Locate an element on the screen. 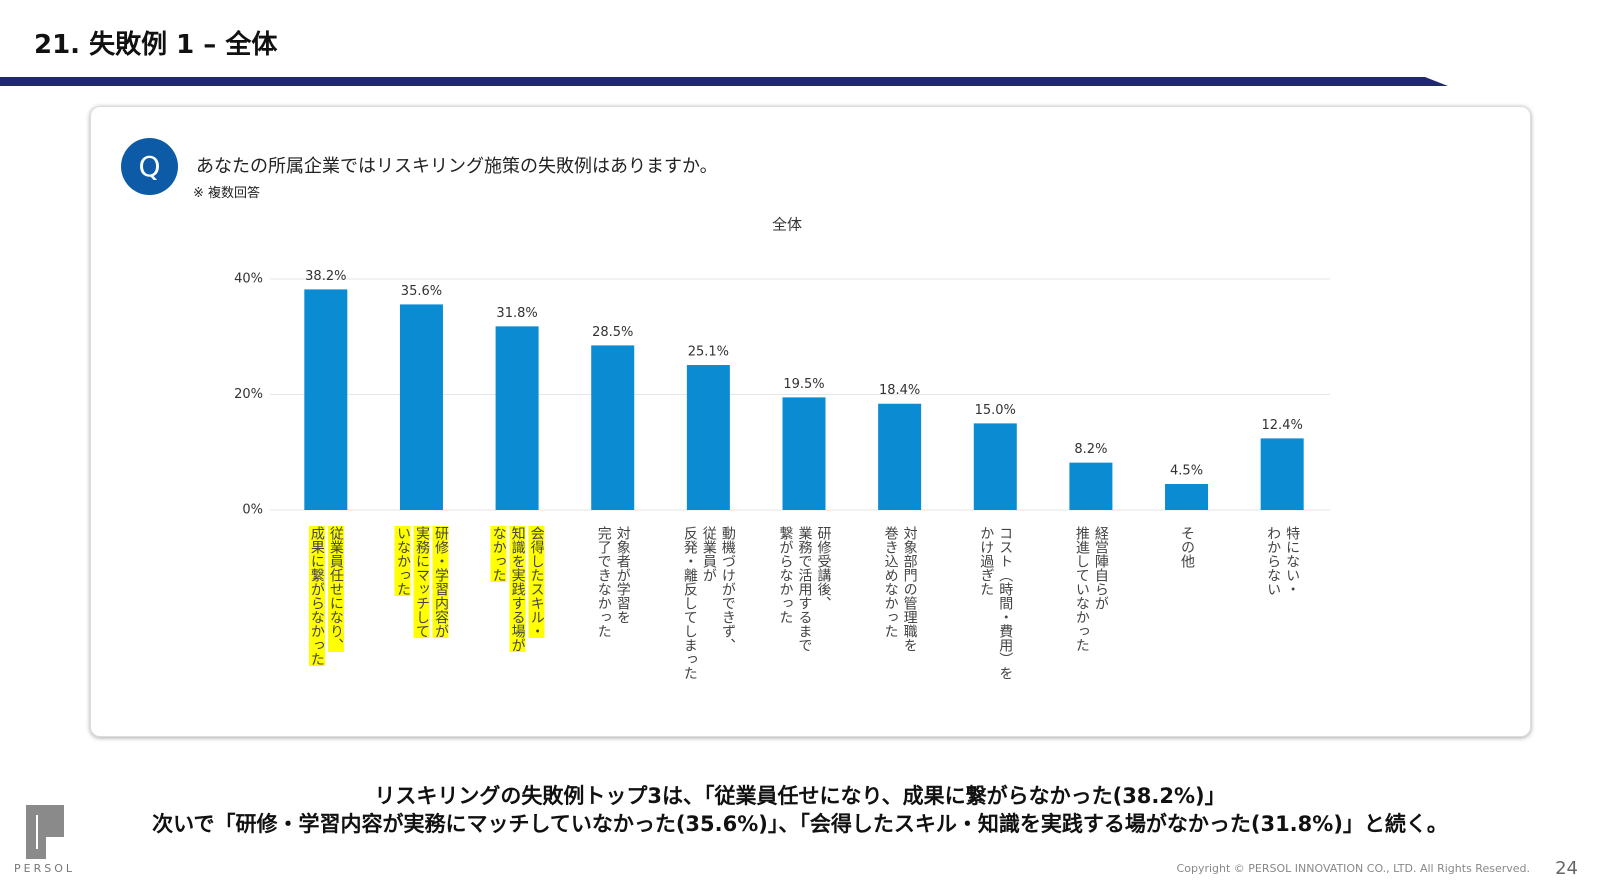  slide-title: 21. 失敗例 1 – 全体 is located at coordinates (156, 45).